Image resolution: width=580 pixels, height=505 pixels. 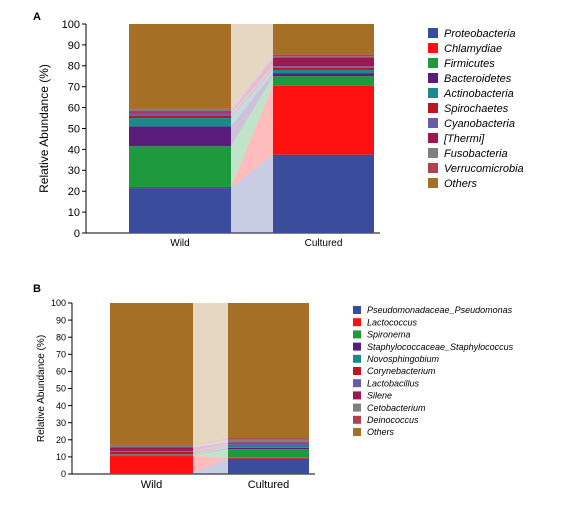 I want to click on legend-swatch-bacteroidetes, so click(x=433, y=78).